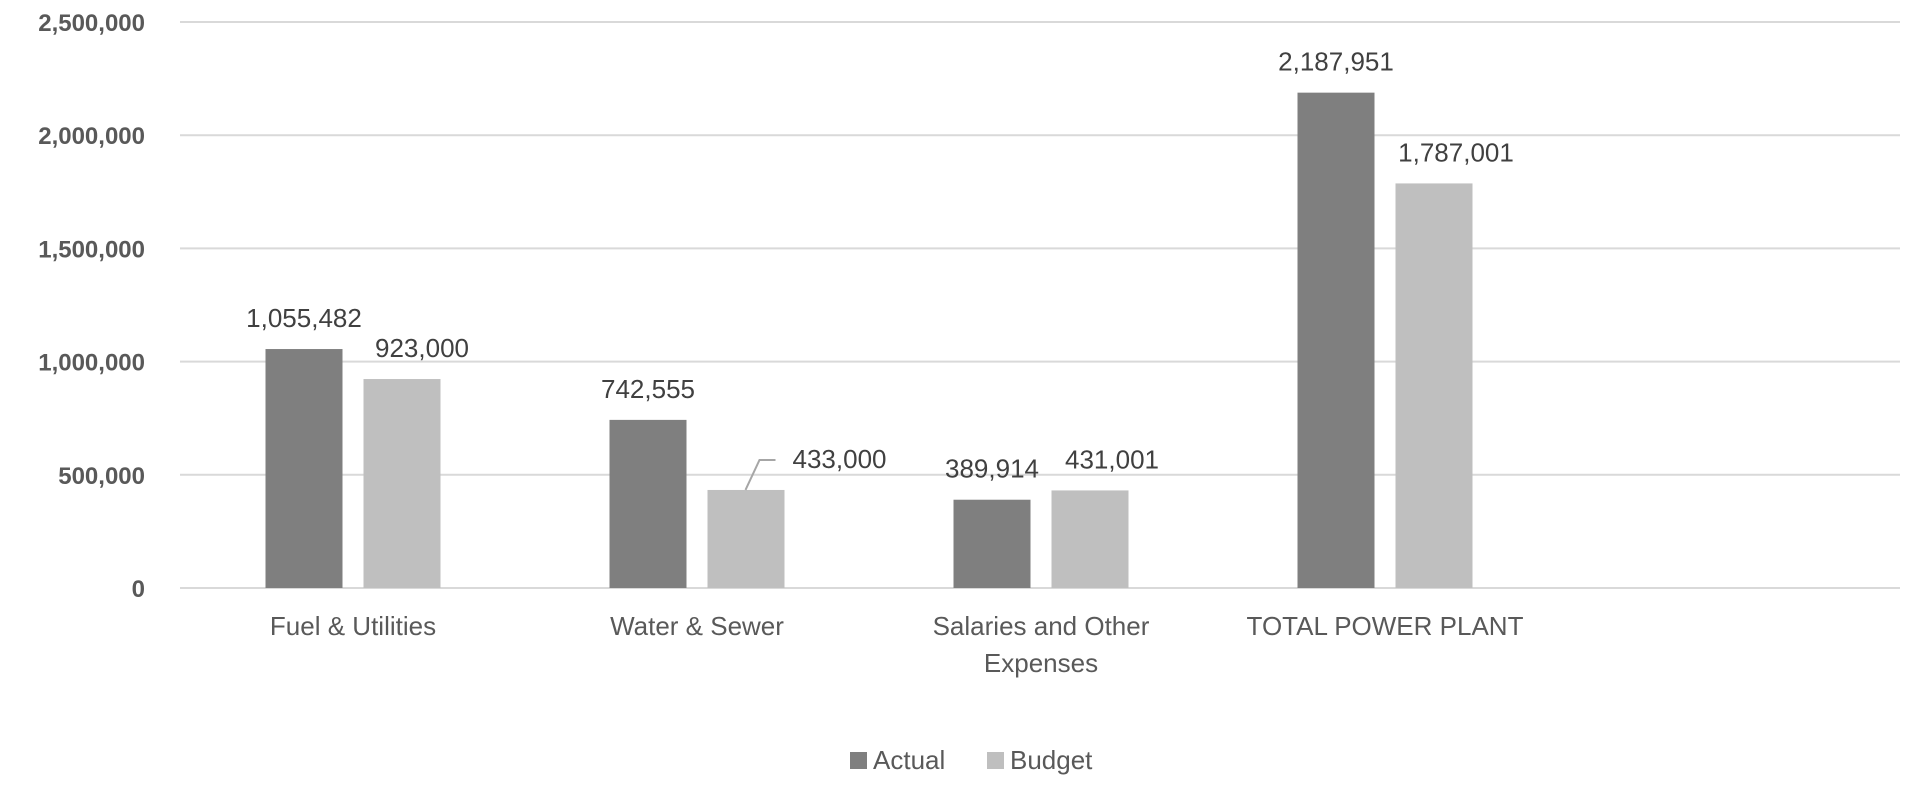 This screenshot has height=805, width=1927. What do you see at coordinates (648, 389) in the screenshot?
I see `data-label-actual-1: 742,555` at bounding box center [648, 389].